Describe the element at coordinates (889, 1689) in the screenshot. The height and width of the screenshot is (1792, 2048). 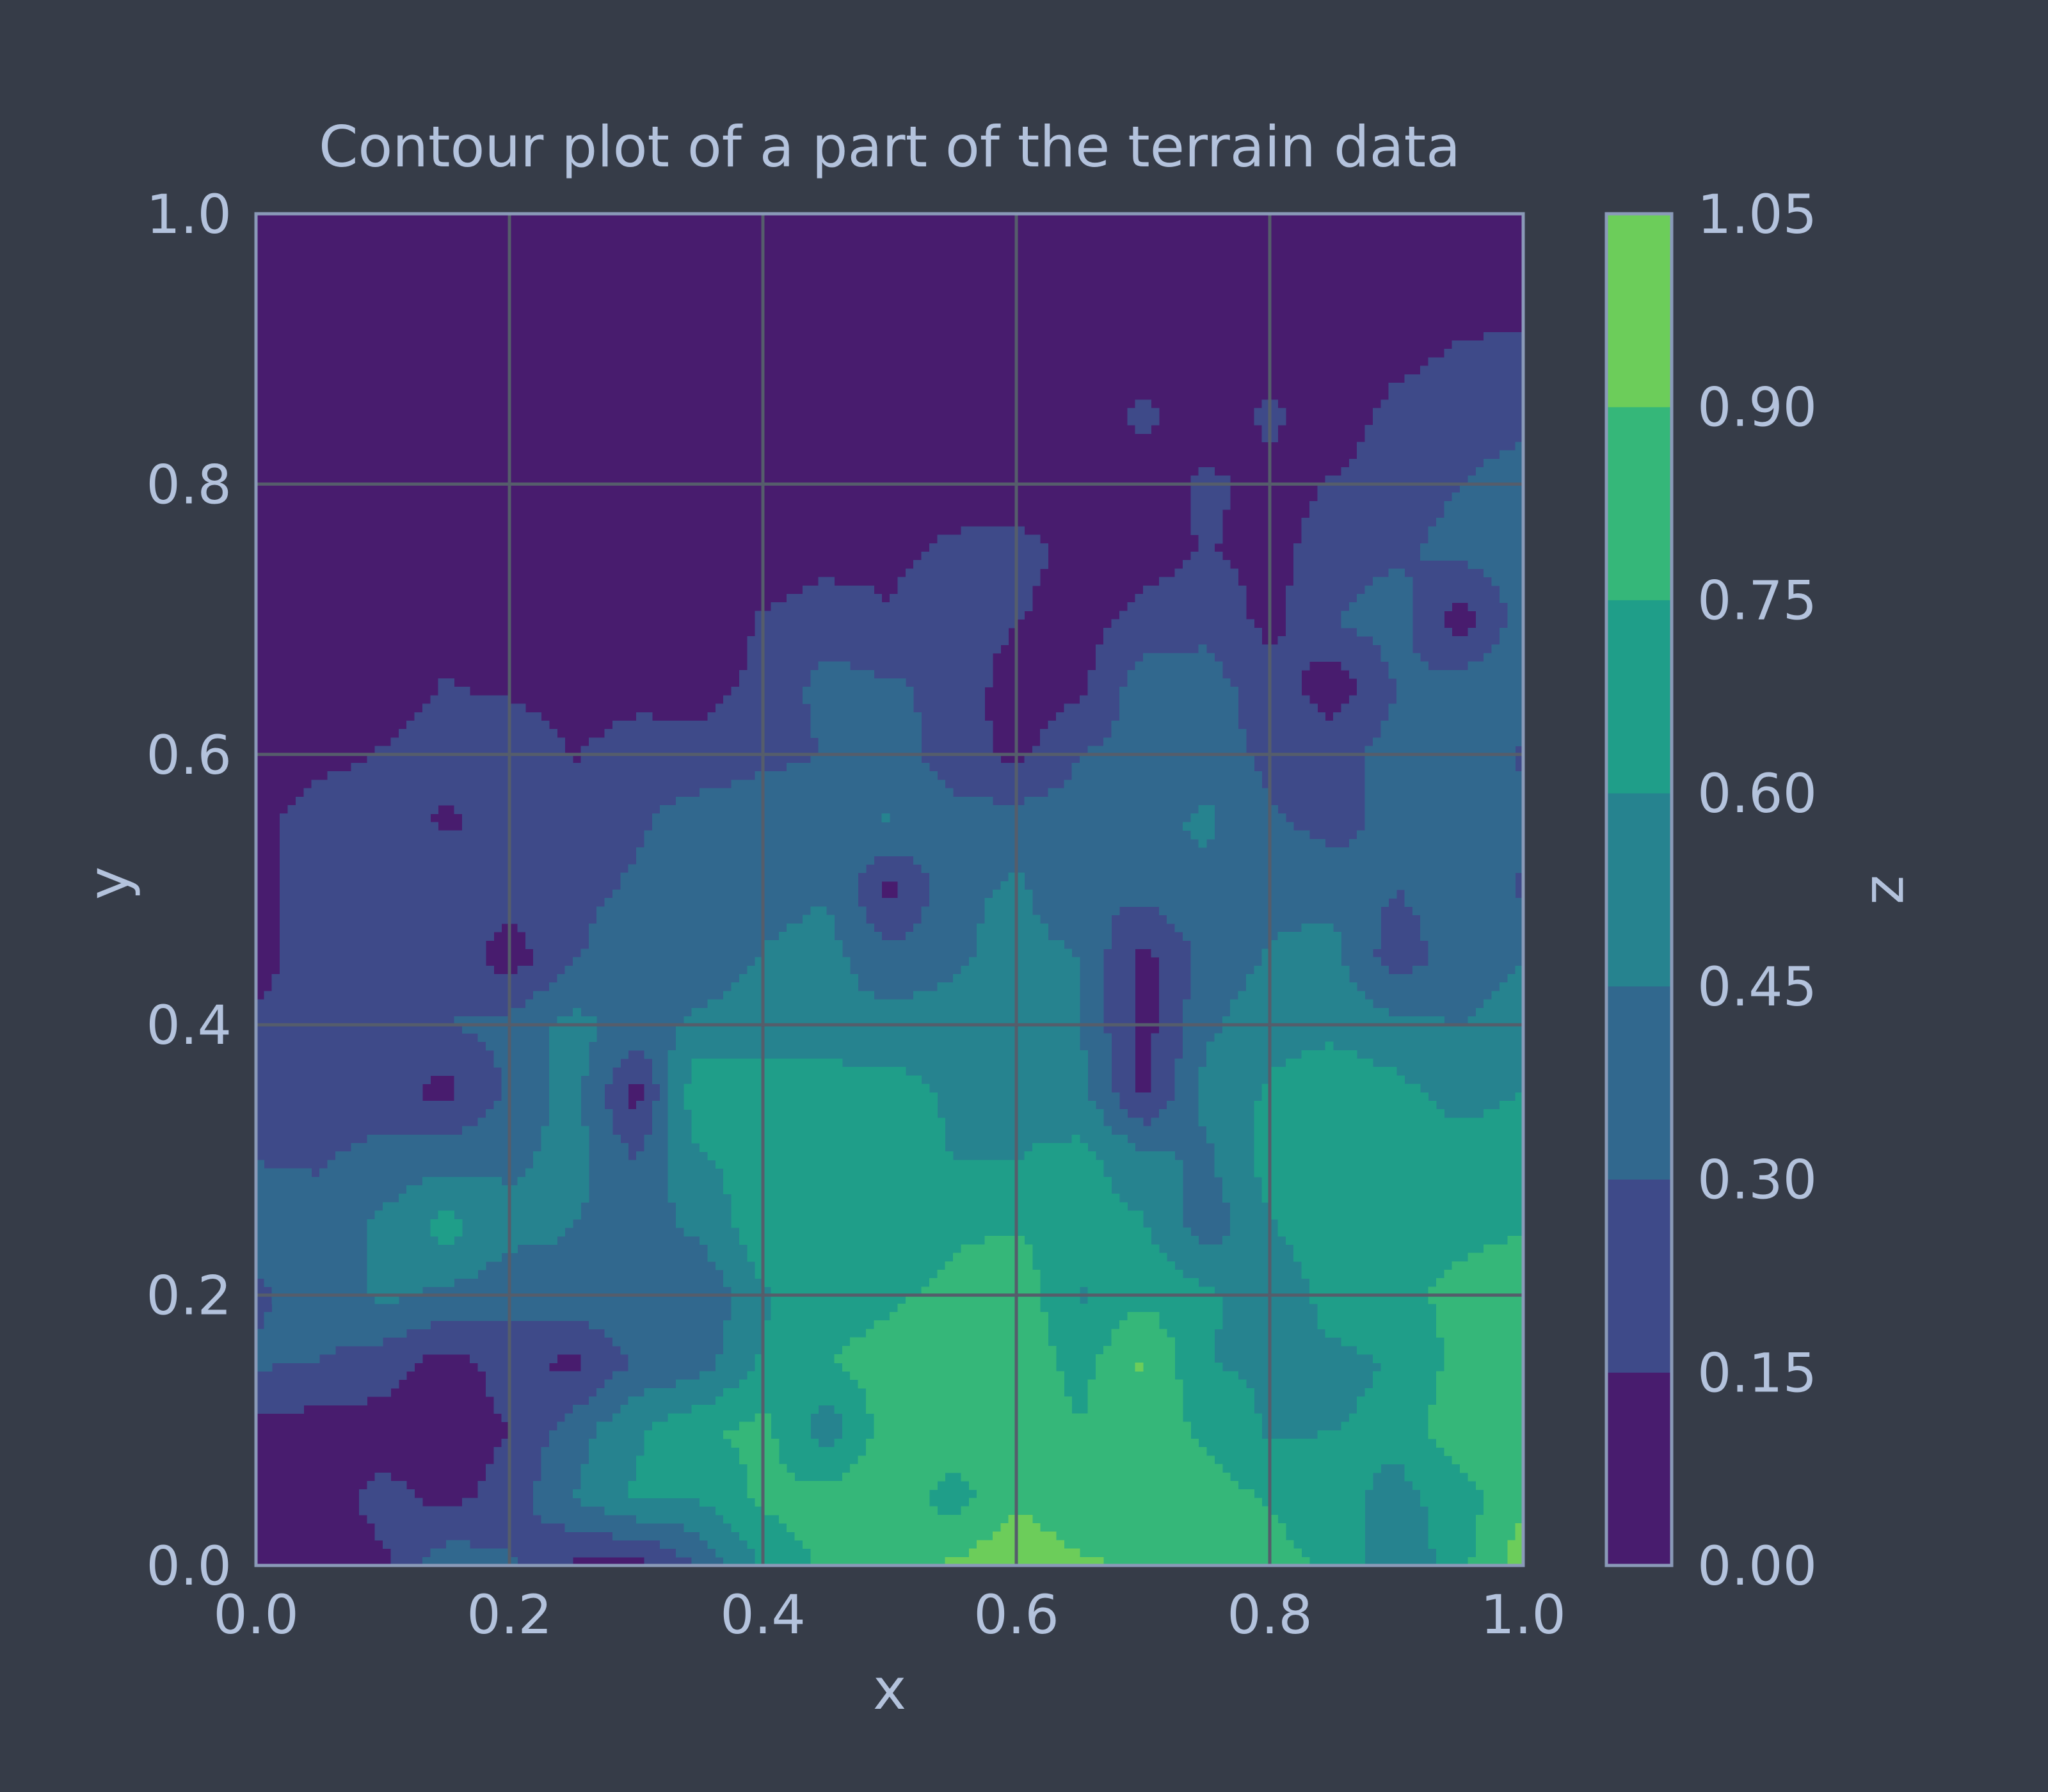
I see `x-axis-label: x` at that location.